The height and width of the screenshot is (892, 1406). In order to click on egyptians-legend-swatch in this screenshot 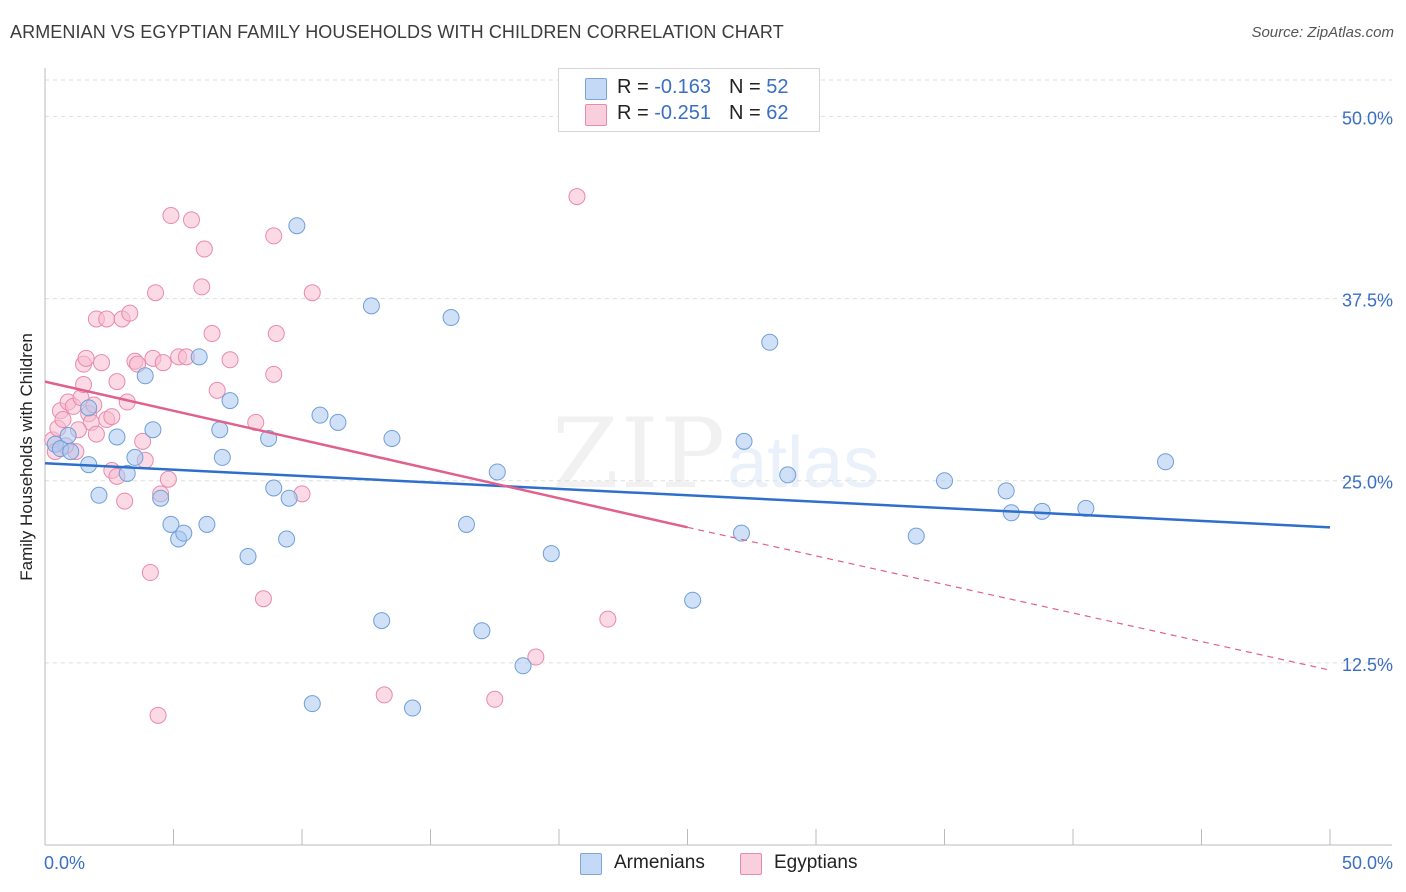, I will do `click(751, 864)`.